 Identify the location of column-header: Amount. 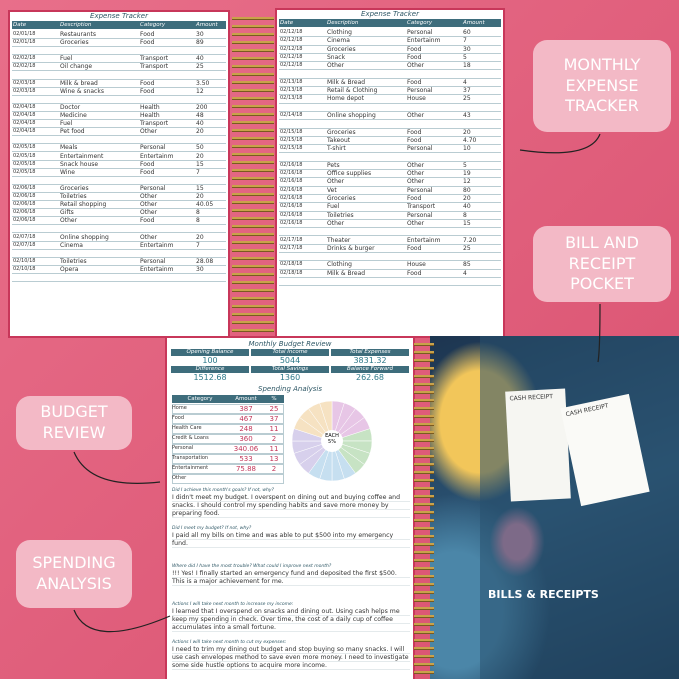
(474, 23).